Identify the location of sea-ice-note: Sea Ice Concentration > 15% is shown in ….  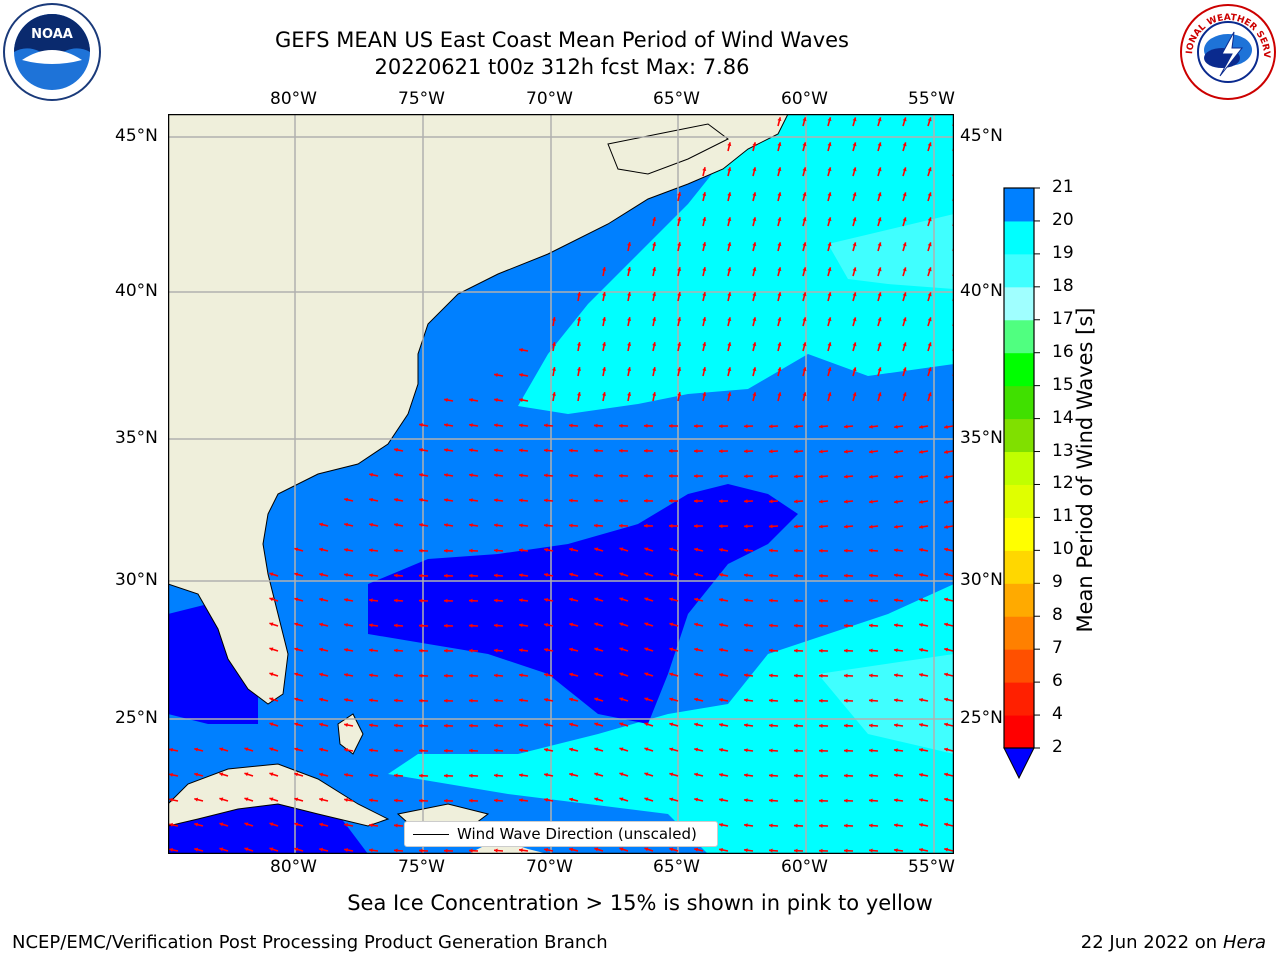
(640, 903).